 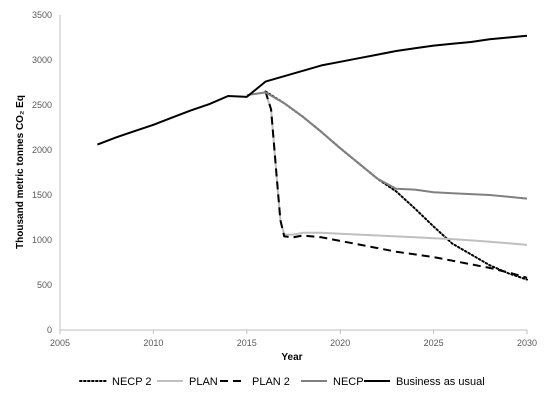 What do you see at coordinates (527, 343) in the screenshot?
I see `x-tick-label: 2030` at bounding box center [527, 343].